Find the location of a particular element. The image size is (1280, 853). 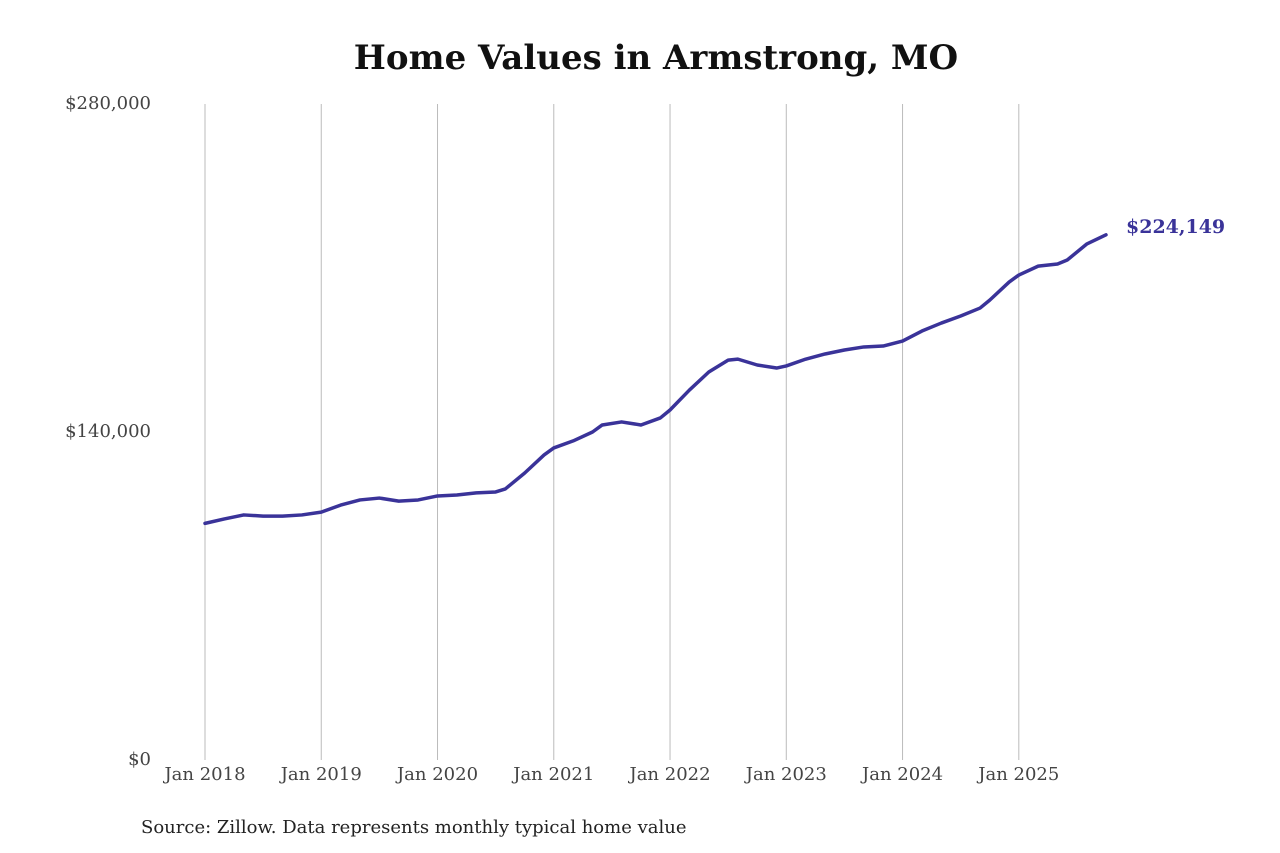

y-tick-label: $0 is located at coordinates (139, 759).